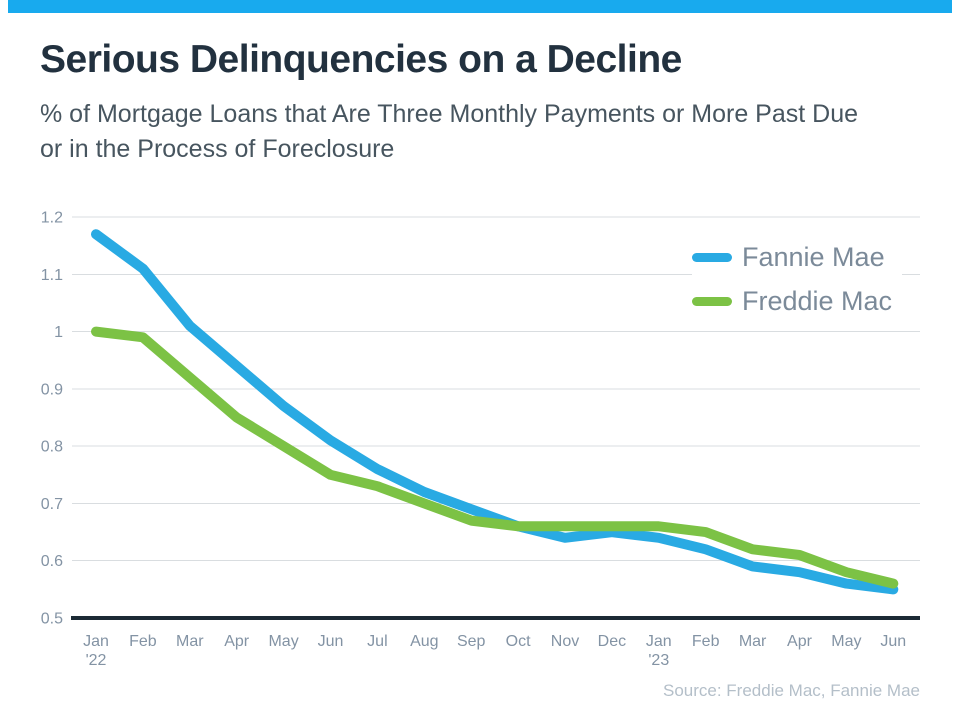  Describe the element at coordinates (361, 59) in the screenshot. I see `page-title: Serious Delinquencies on a Decline` at that location.